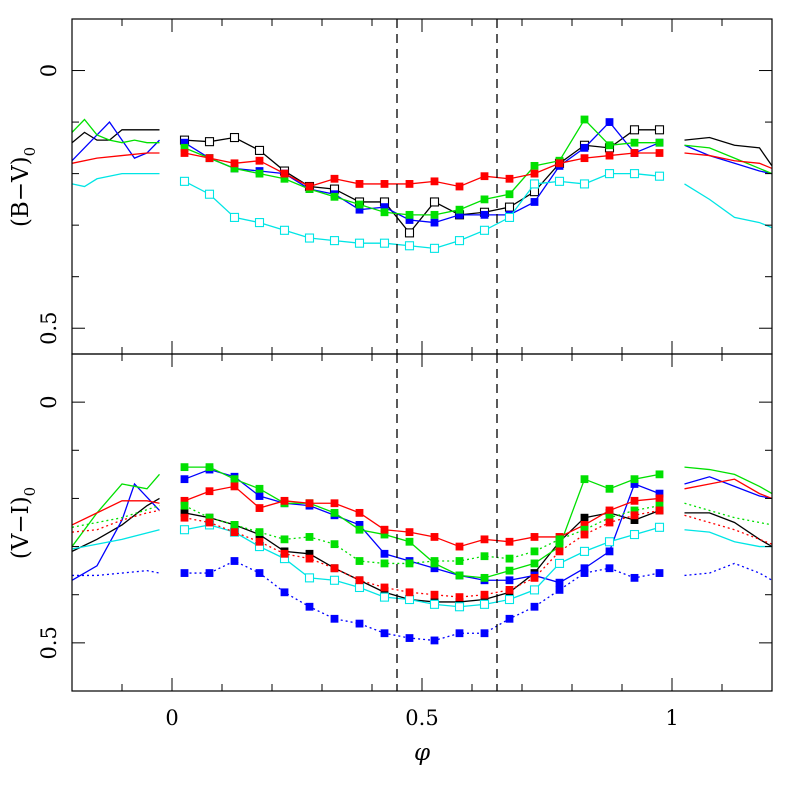 The image size is (789, 789). I want to click on y-tick-label: 0.5, so click(49, 328).